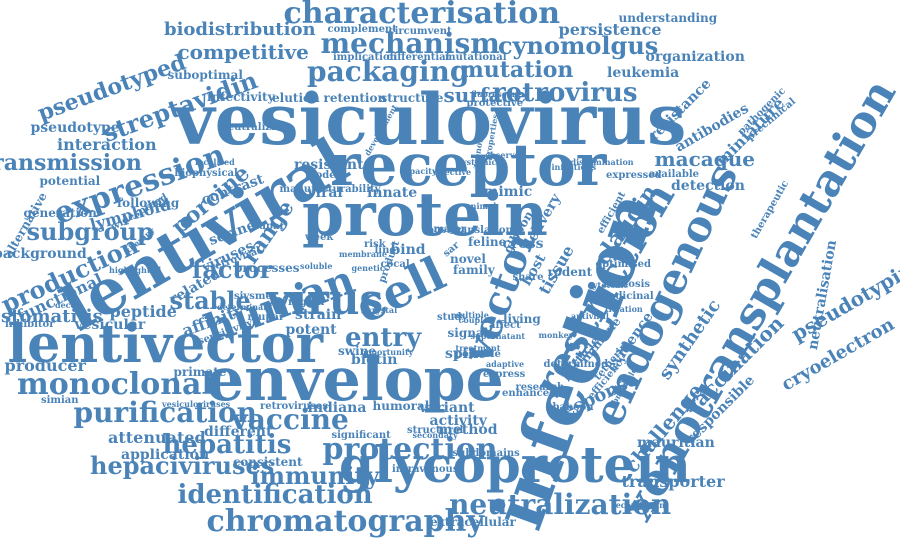 The image size is (900, 542). What do you see at coordinates (374, 360) in the screenshot?
I see `cloud-word: biotin` at bounding box center [374, 360].